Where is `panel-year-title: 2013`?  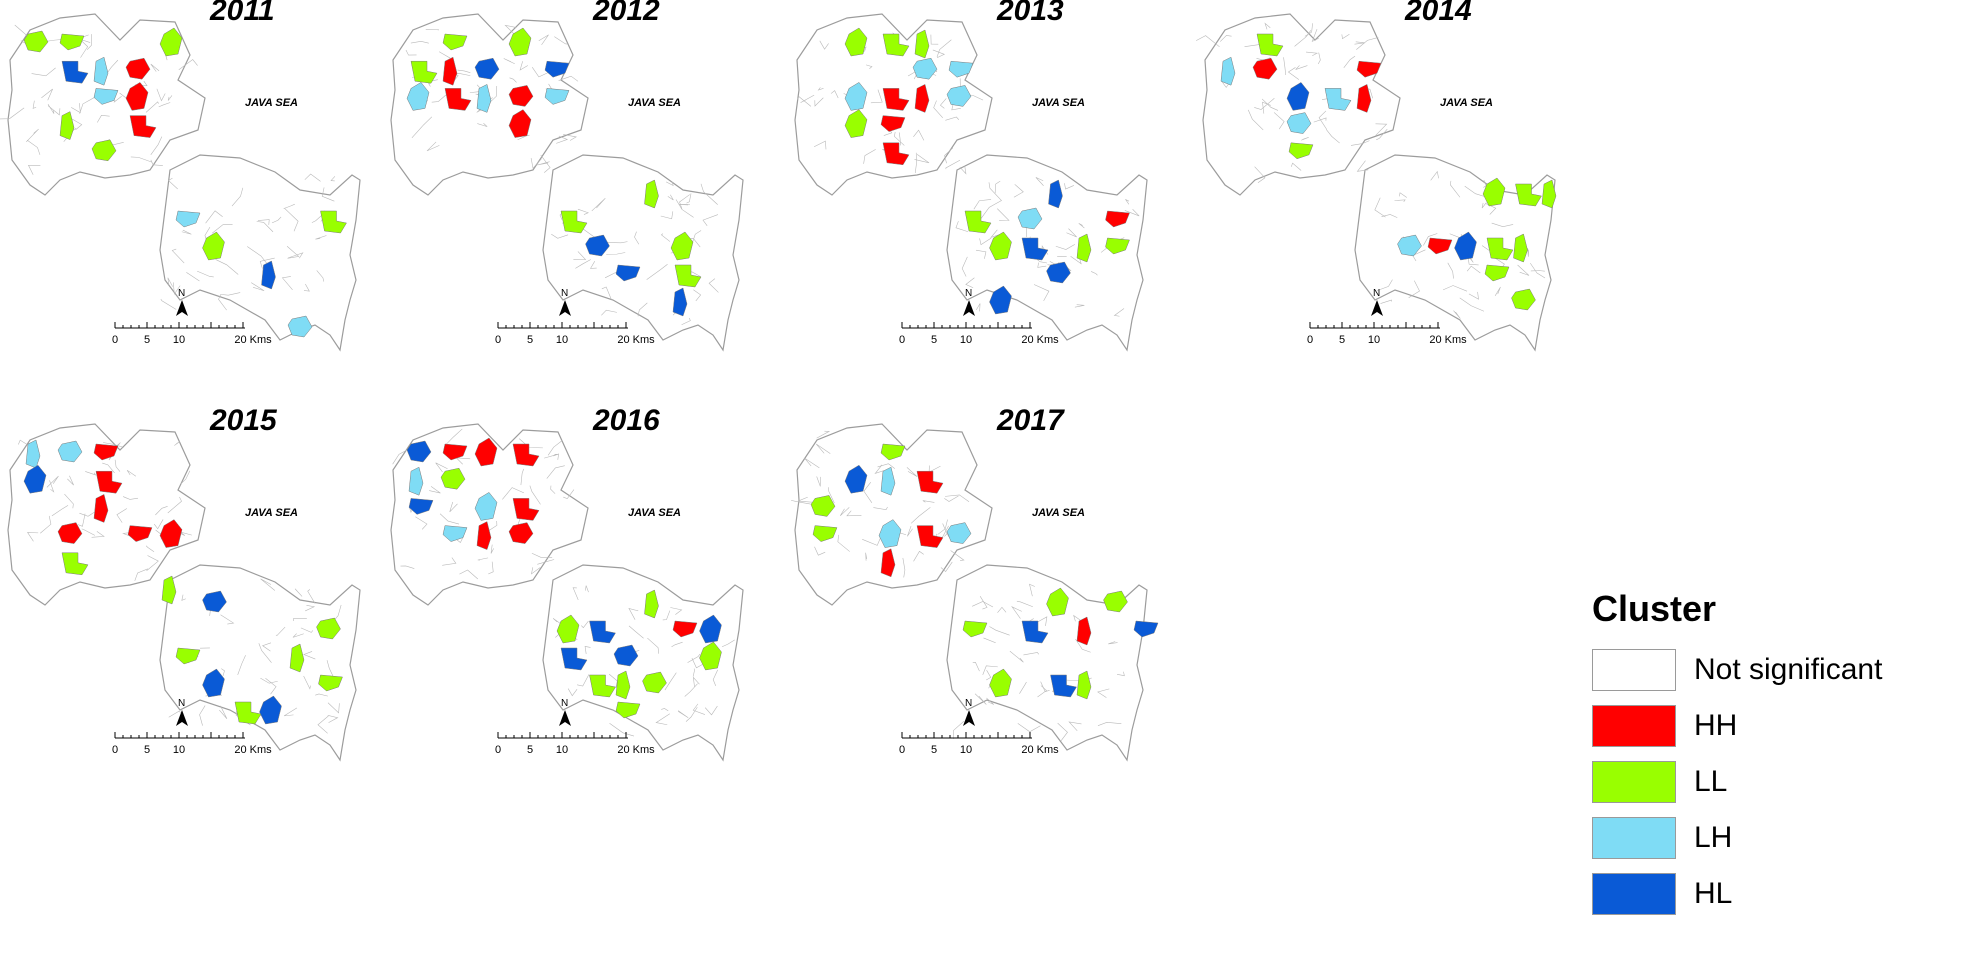 panel-year-title: 2013 is located at coordinates (1030, 13).